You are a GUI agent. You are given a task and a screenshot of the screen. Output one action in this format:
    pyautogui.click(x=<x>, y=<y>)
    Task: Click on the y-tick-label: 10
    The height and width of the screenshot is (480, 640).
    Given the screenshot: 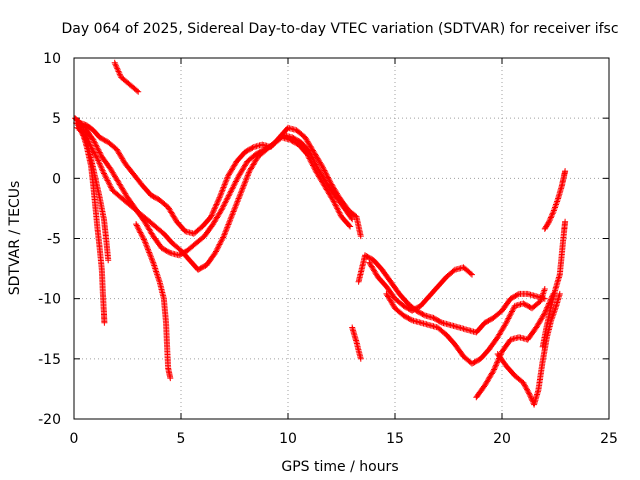 What is the action you would take?
    pyautogui.click(x=52, y=59)
    